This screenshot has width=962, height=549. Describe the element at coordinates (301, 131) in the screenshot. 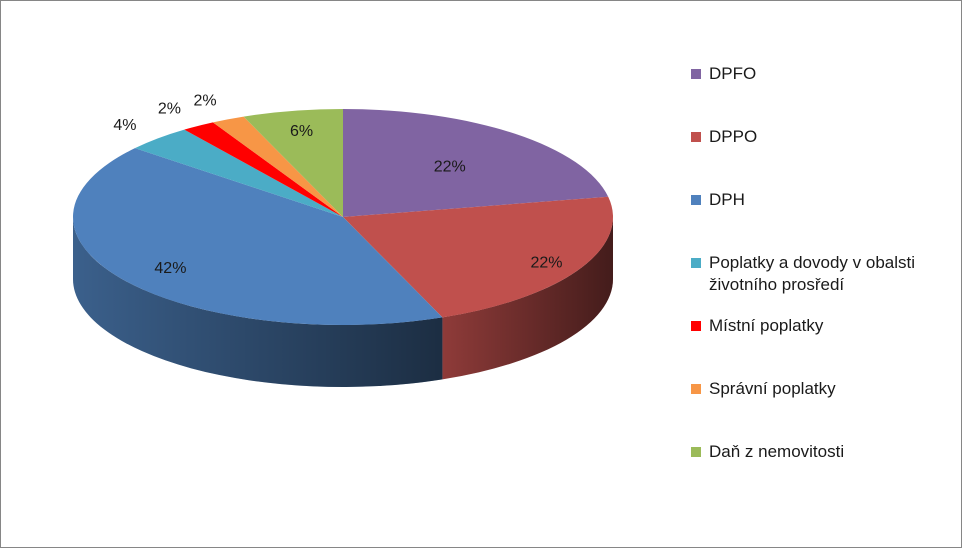

I see `pie-value-label: 6%` at that location.